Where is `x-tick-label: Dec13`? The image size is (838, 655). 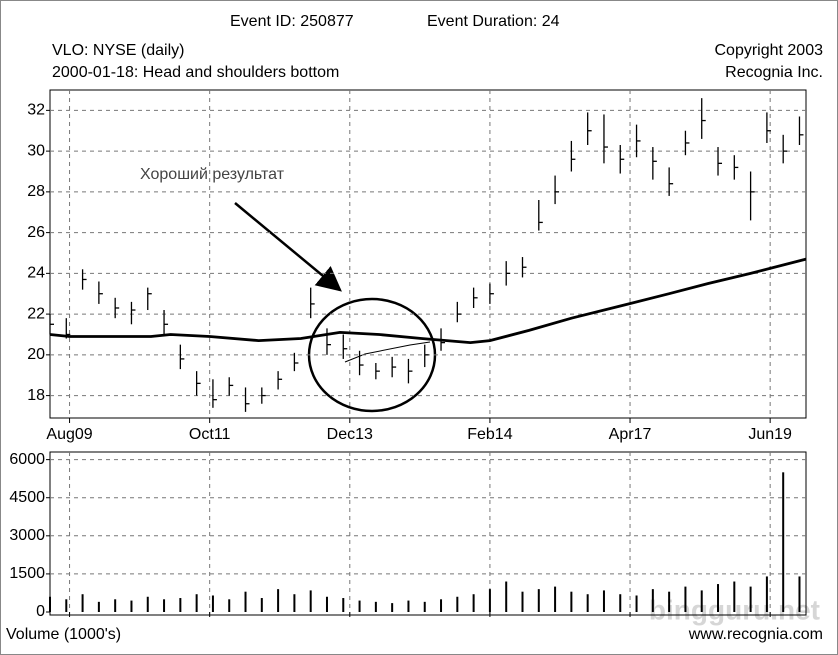 x-tick-label: Dec13 is located at coordinates (350, 434).